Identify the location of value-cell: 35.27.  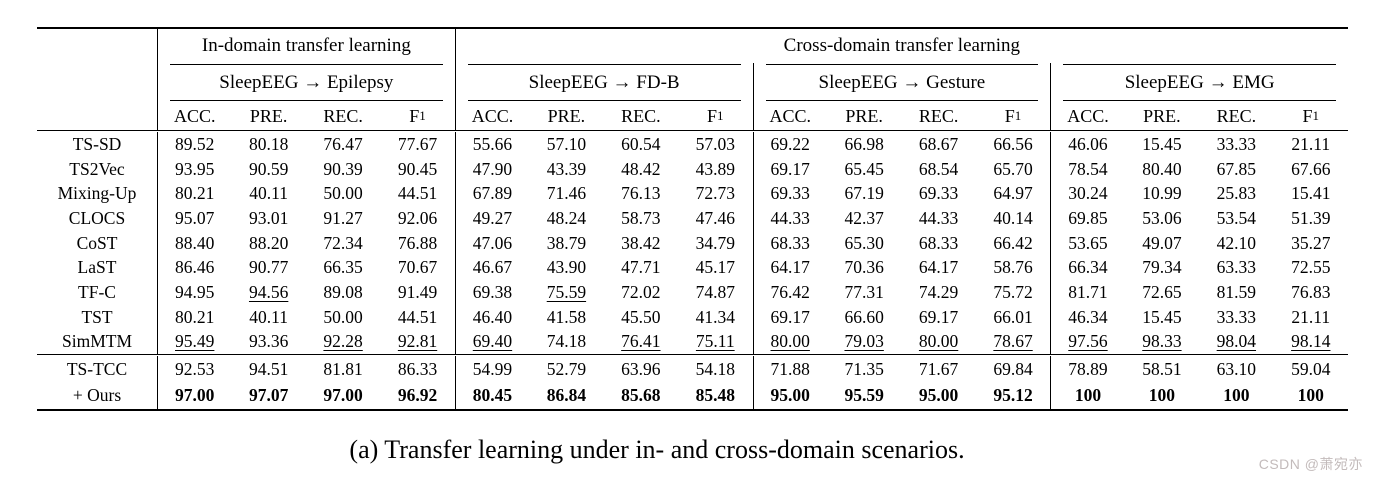
(1311, 242).